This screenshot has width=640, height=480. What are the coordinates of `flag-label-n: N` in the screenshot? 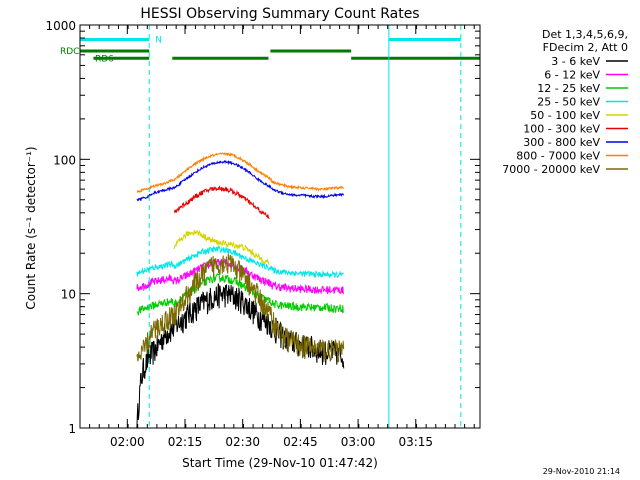 It's located at (158, 40).